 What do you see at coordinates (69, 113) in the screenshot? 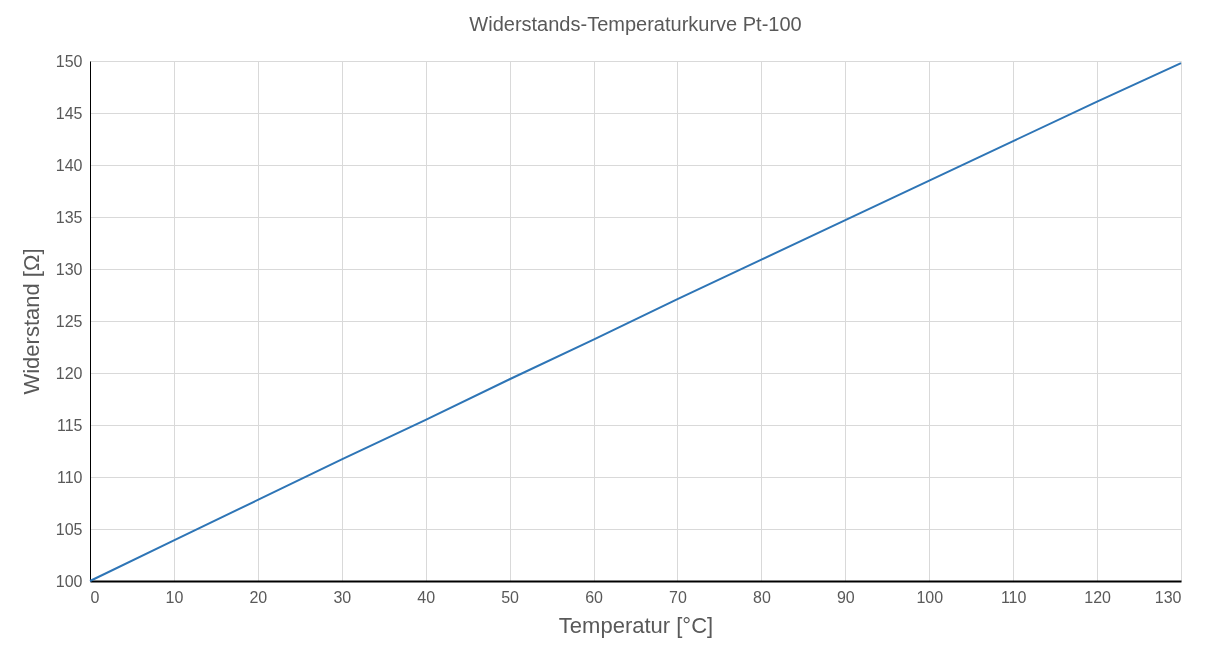
I see `y-tick-label: 145` at bounding box center [69, 113].